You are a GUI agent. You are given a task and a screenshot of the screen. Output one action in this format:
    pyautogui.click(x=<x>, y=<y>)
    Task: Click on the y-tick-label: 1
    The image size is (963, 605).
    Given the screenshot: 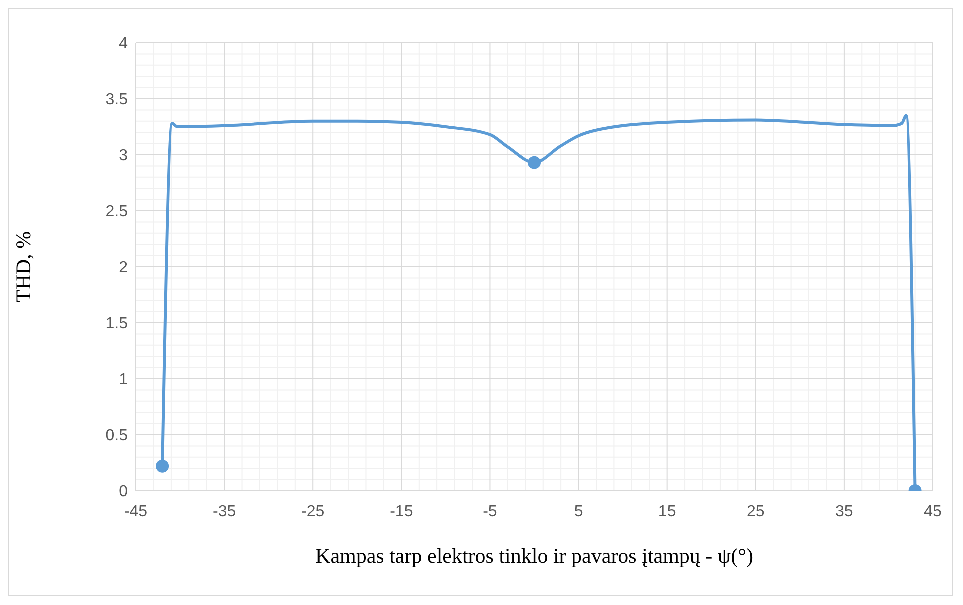 What is the action you would take?
    pyautogui.click(x=123, y=380)
    